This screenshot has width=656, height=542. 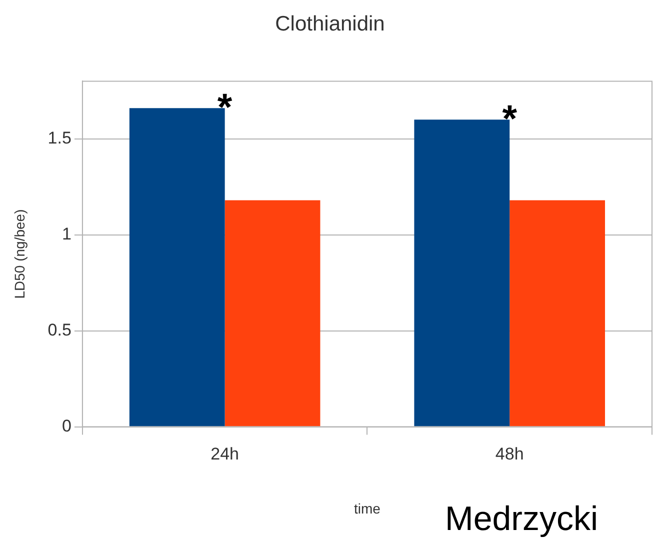 I want to click on y-tick-label: 0, so click(x=67, y=426).